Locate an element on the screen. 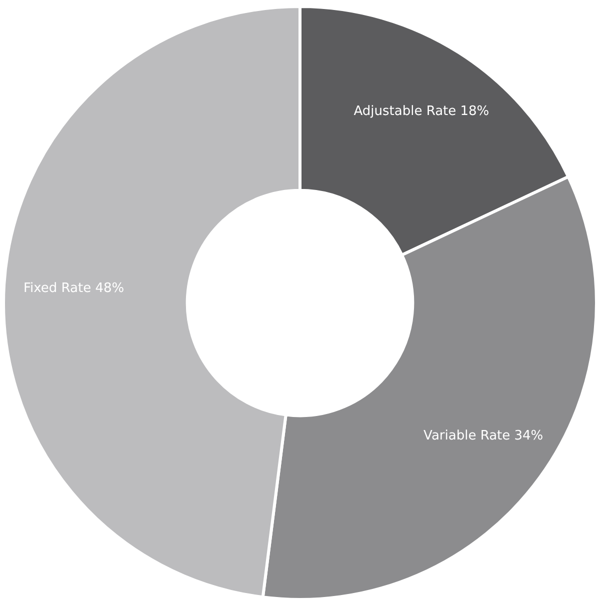 This screenshot has height=606, width=600. slice-label: Adjustable Rate 18% is located at coordinates (422, 112).